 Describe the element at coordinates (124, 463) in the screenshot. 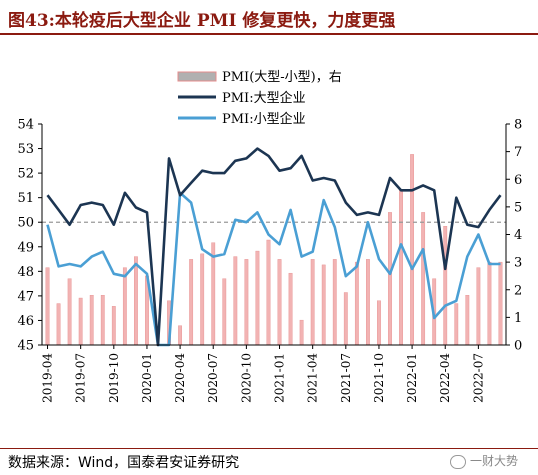

I see `data-source: 数据来源：Wind，国泰君安证券研究` at that location.